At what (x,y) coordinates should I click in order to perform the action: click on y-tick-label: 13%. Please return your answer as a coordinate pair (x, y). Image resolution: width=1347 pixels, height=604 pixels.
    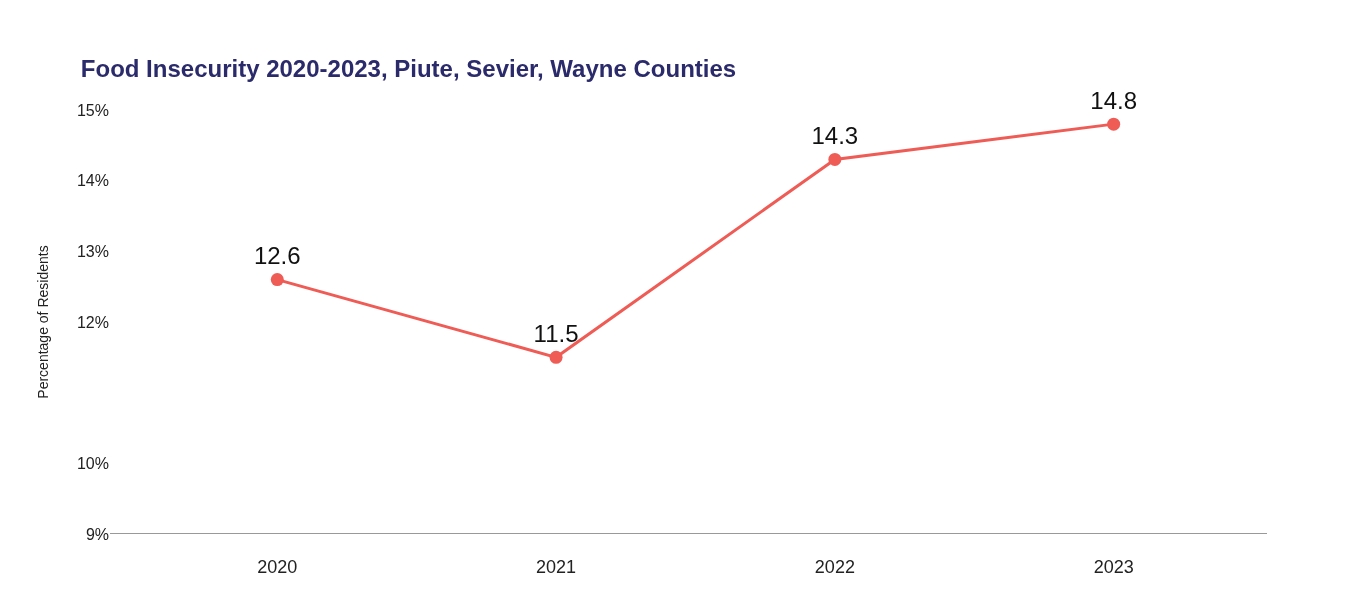
    Looking at the image, I should click on (92, 251).